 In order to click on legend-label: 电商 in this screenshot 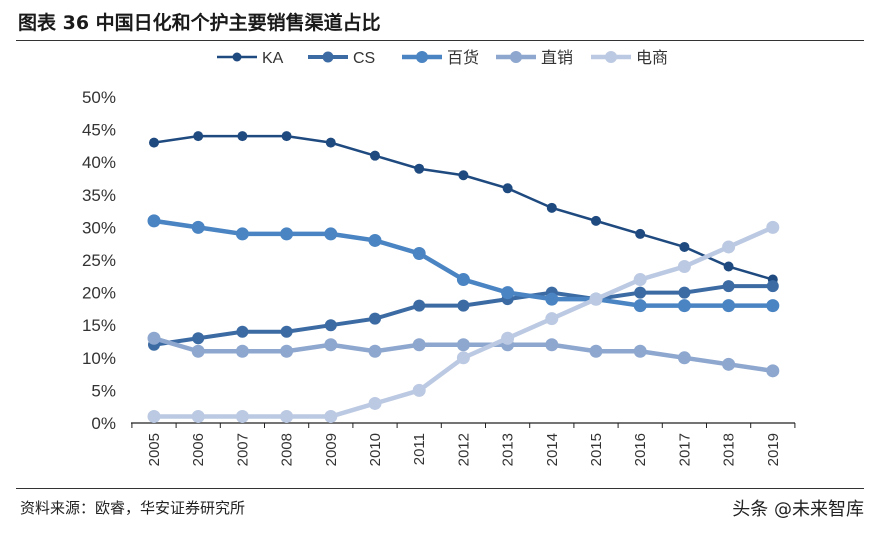, I will do `click(652, 58)`.